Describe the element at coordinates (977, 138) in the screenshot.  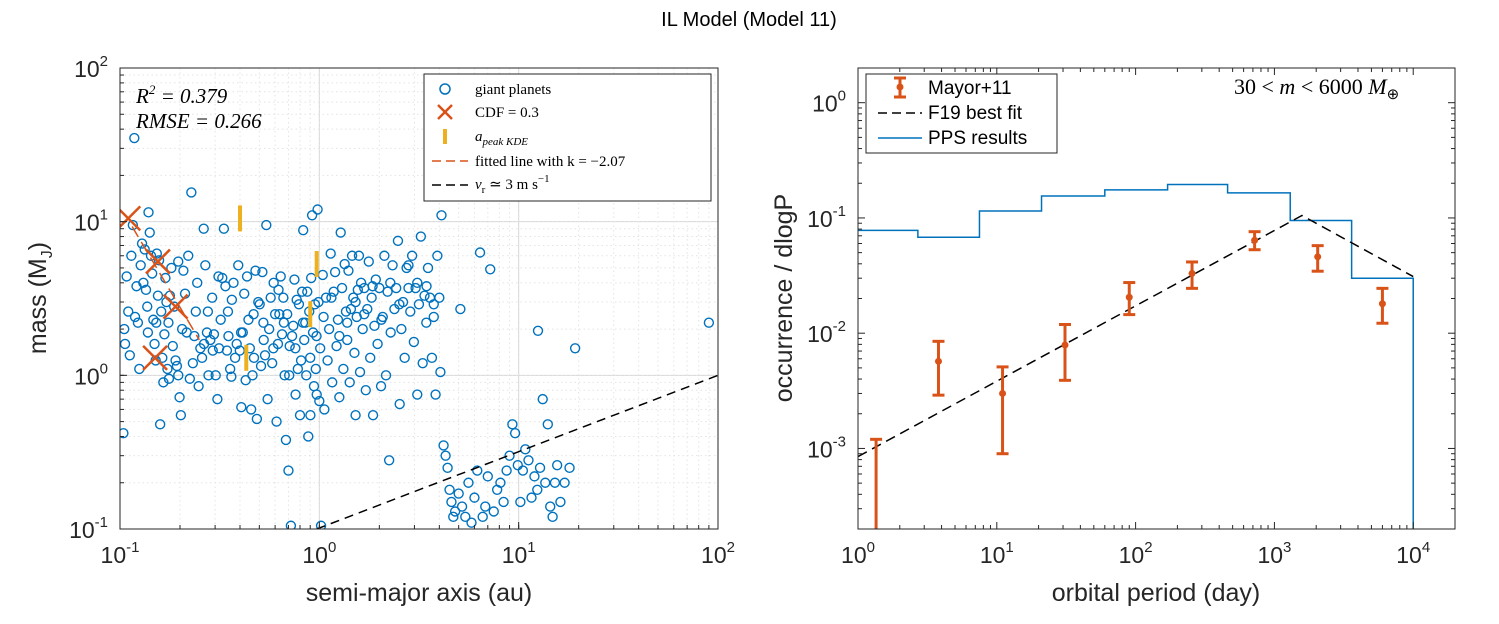
I see `legend-label-pps: PPS results` at that location.